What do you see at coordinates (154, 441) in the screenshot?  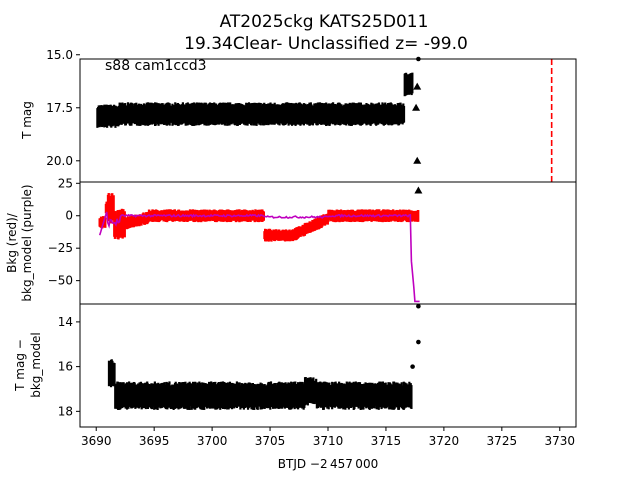 I see `x-tick-label: 3695` at bounding box center [154, 441].